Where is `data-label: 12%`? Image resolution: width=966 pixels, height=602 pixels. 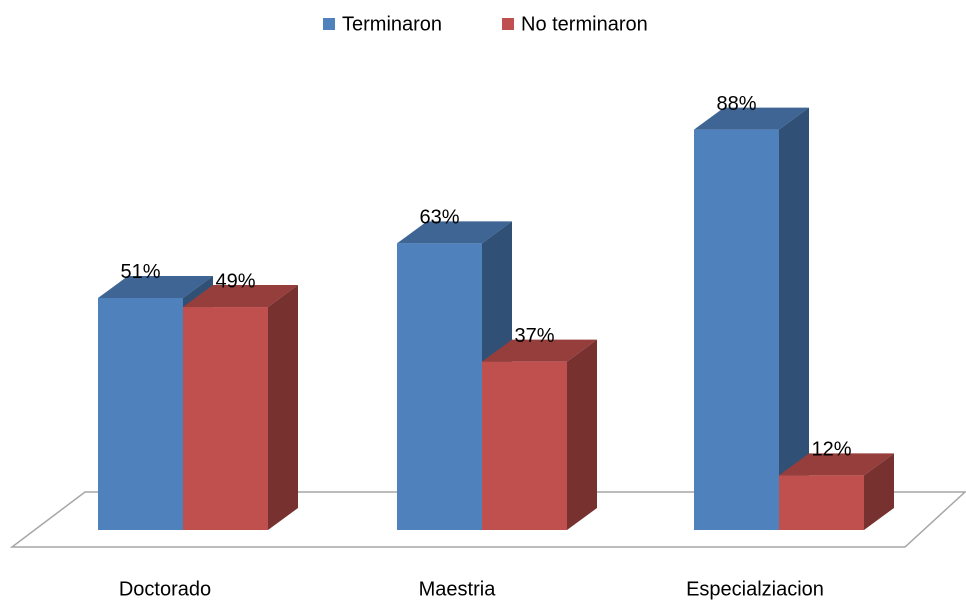 data-label: 12% is located at coordinates (831, 450).